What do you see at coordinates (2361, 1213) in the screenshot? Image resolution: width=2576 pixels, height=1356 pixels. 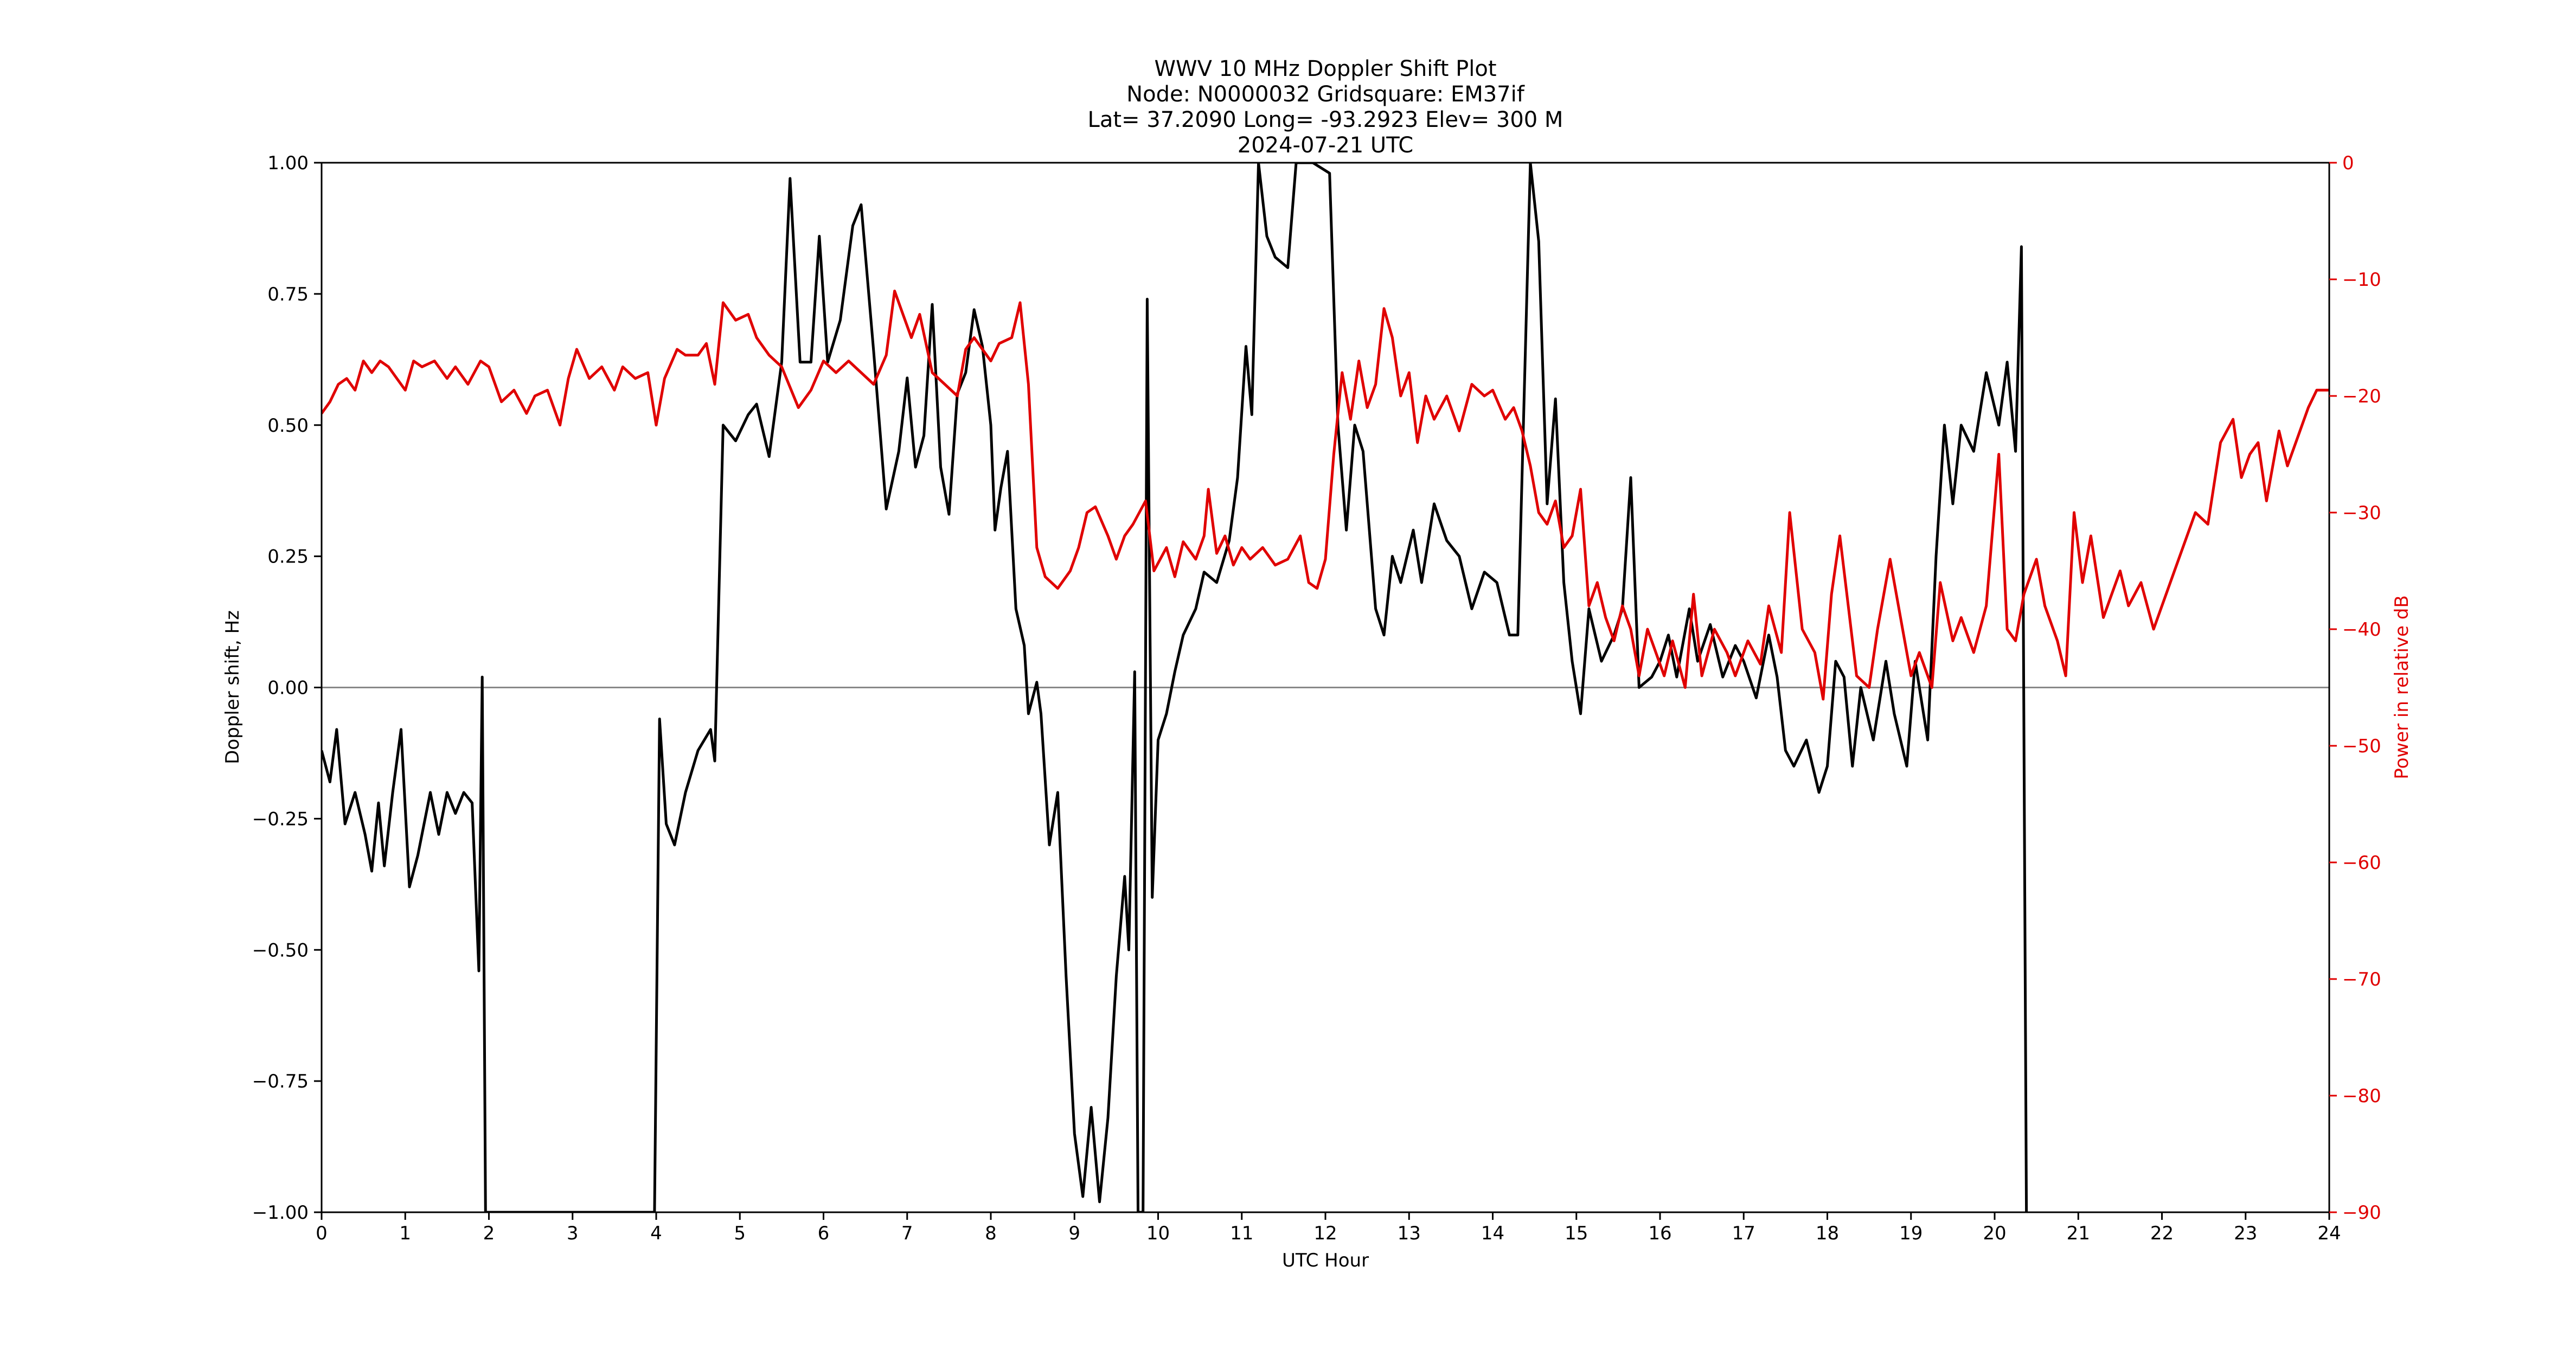 I see `y2-tick-label: −90` at bounding box center [2361, 1213].